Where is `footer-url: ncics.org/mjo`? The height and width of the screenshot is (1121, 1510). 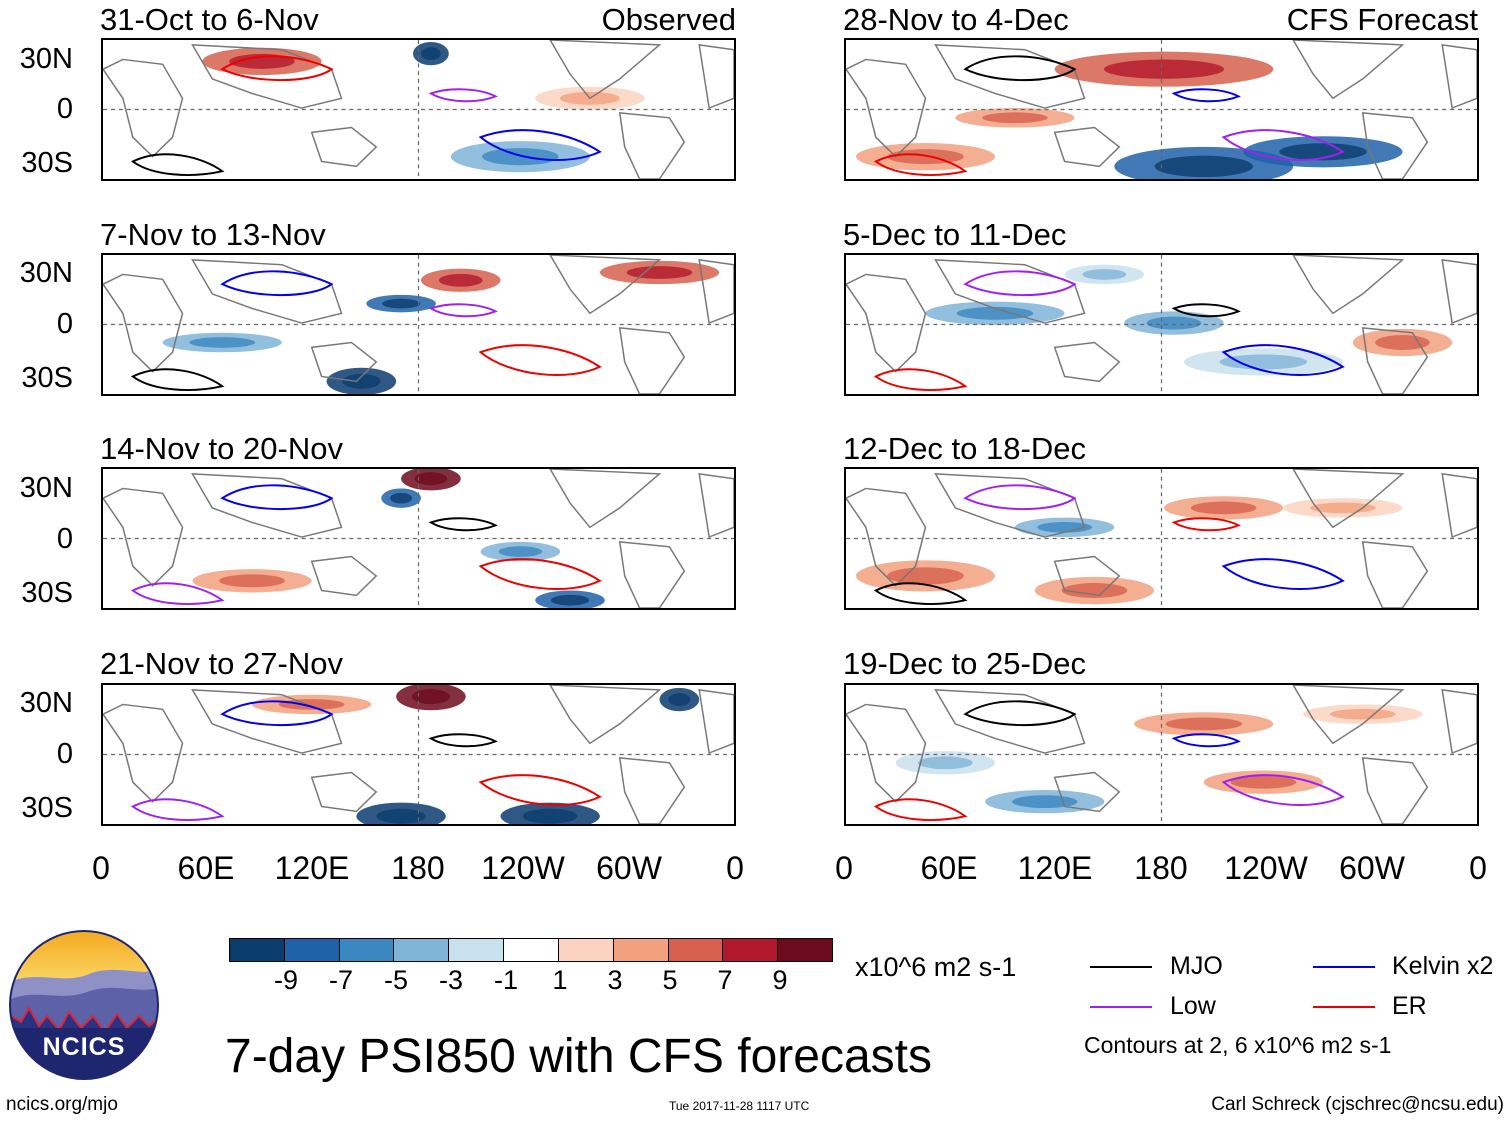 footer-url: ncics.org/mjo is located at coordinates (62, 1104).